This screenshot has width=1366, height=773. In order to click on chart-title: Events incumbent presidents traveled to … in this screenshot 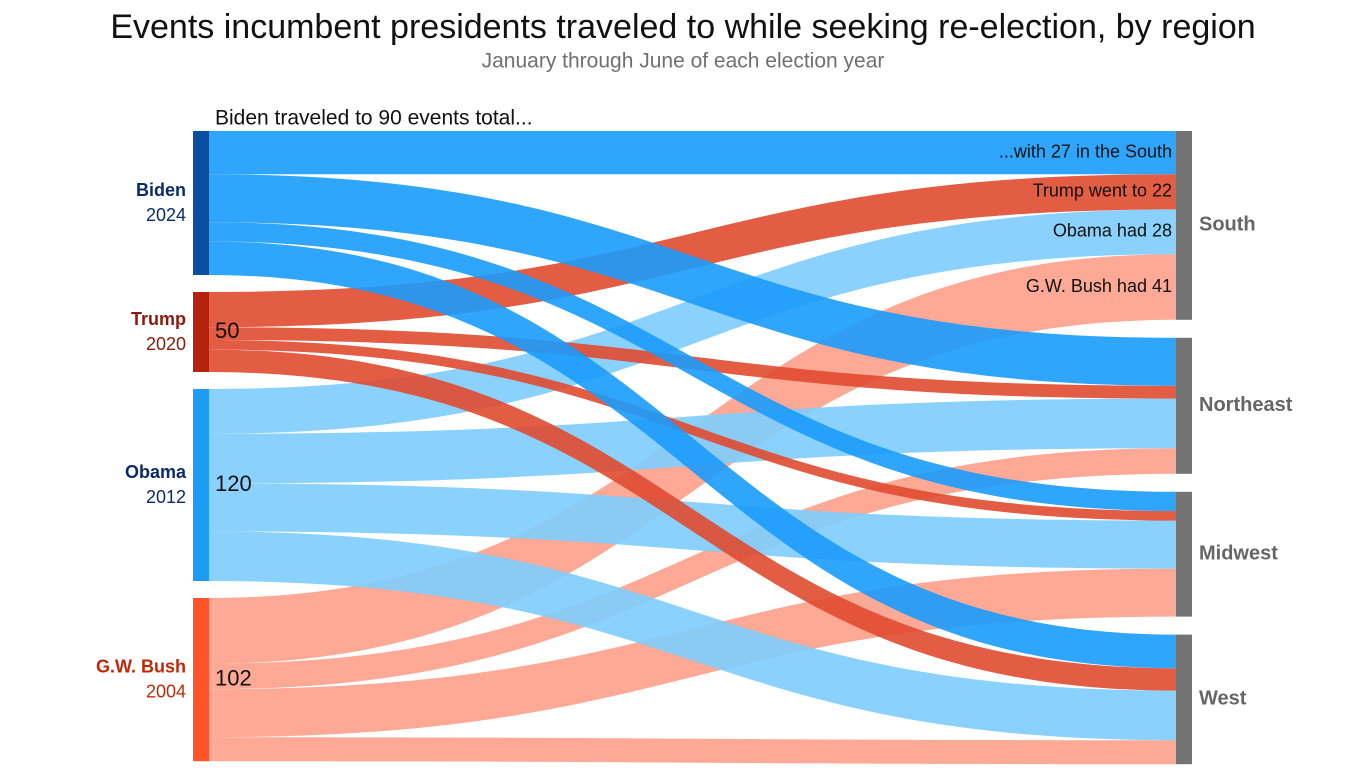, I will do `click(682, 27)`.